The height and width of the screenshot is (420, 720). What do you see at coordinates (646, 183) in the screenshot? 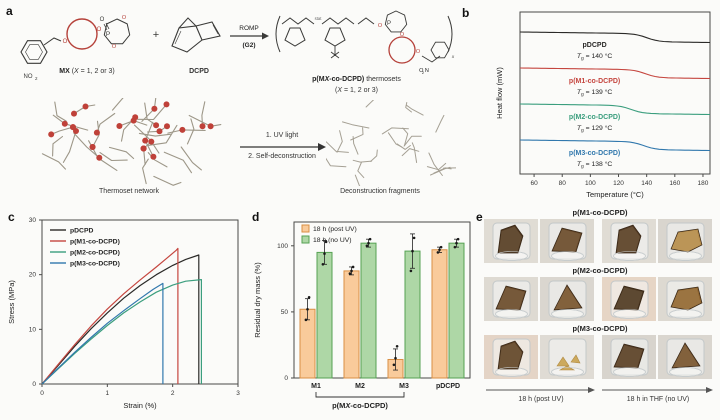
I see `x-tick-label: 140` at bounding box center [646, 183].